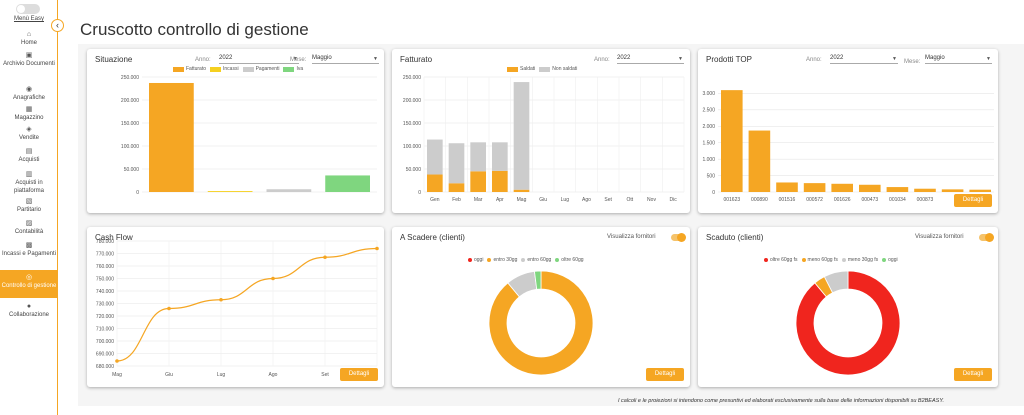 The height and width of the screenshot is (415, 1024). What do you see at coordinates (29, 114) in the screenshot?
I see `sidebar-item-magazzino: ▦ Magazzino` at bounding box center [29, 114].